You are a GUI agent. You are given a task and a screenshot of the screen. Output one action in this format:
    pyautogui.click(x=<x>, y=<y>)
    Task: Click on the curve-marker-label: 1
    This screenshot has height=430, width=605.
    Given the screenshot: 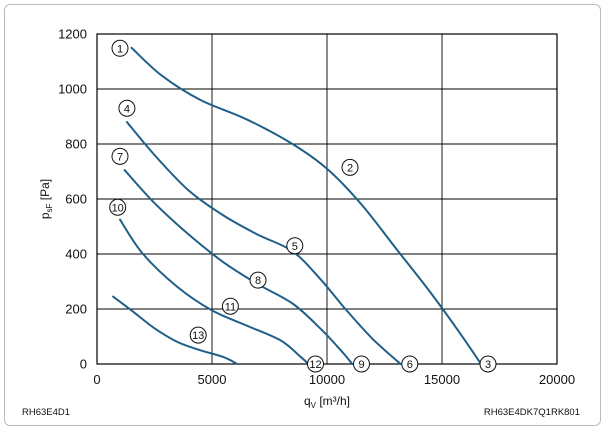 What is the action you would take?
    pyautogui.click(x=120, y=49)
    